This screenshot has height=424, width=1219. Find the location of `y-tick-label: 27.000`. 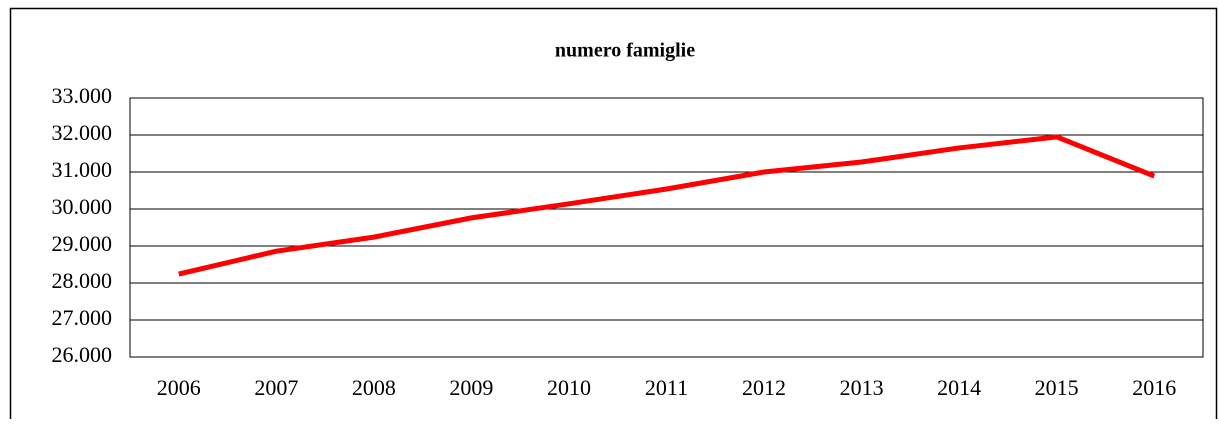

y-tick-label: 27.000 is located at coordinates (82, 317).